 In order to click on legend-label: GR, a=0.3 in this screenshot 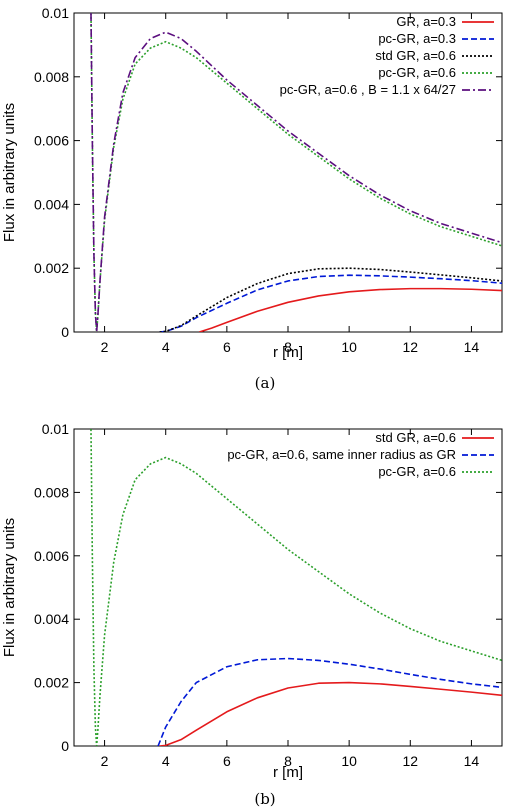, I will do `click(426, 21)`.